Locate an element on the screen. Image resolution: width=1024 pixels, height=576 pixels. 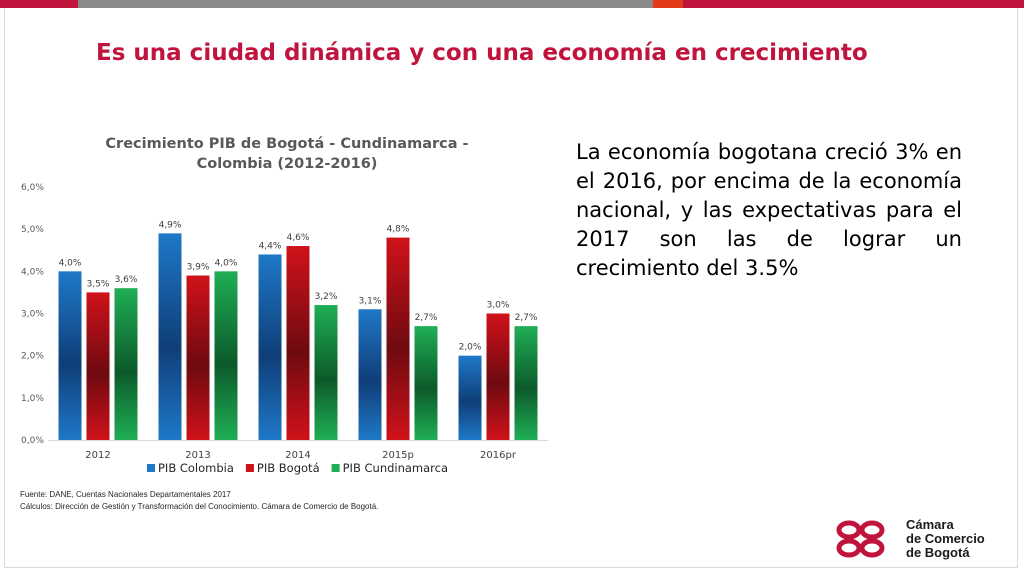
y-tick-label: 2,0% is located at coordinates (32, 357).